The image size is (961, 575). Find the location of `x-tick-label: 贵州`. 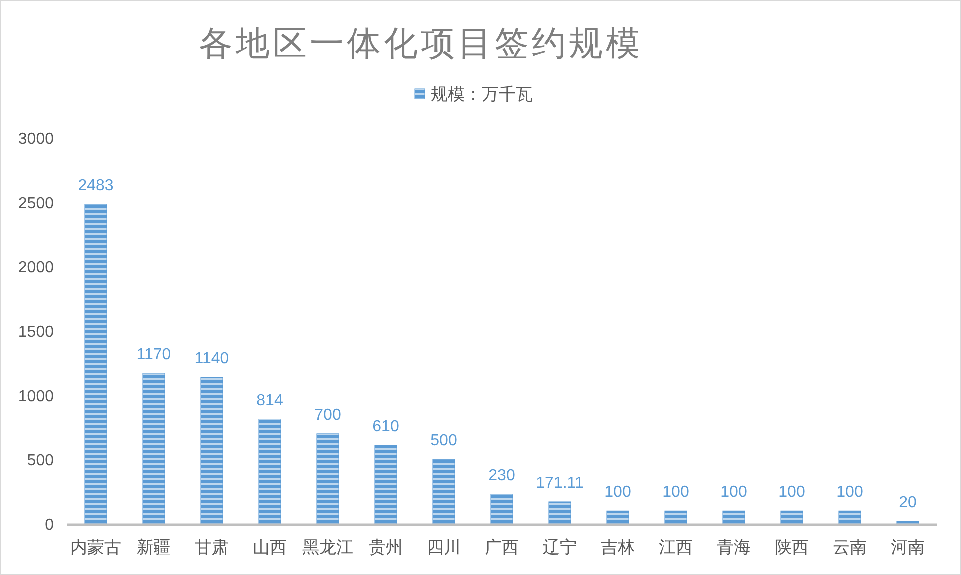

x-tick-label: 贵州 is located at coordinates (386, 547).